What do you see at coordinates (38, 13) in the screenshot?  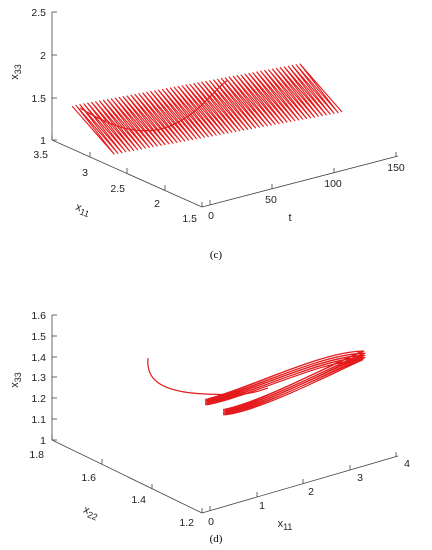 I see `c-z-tick-label: 2.5` at bounding box center [38, 13].